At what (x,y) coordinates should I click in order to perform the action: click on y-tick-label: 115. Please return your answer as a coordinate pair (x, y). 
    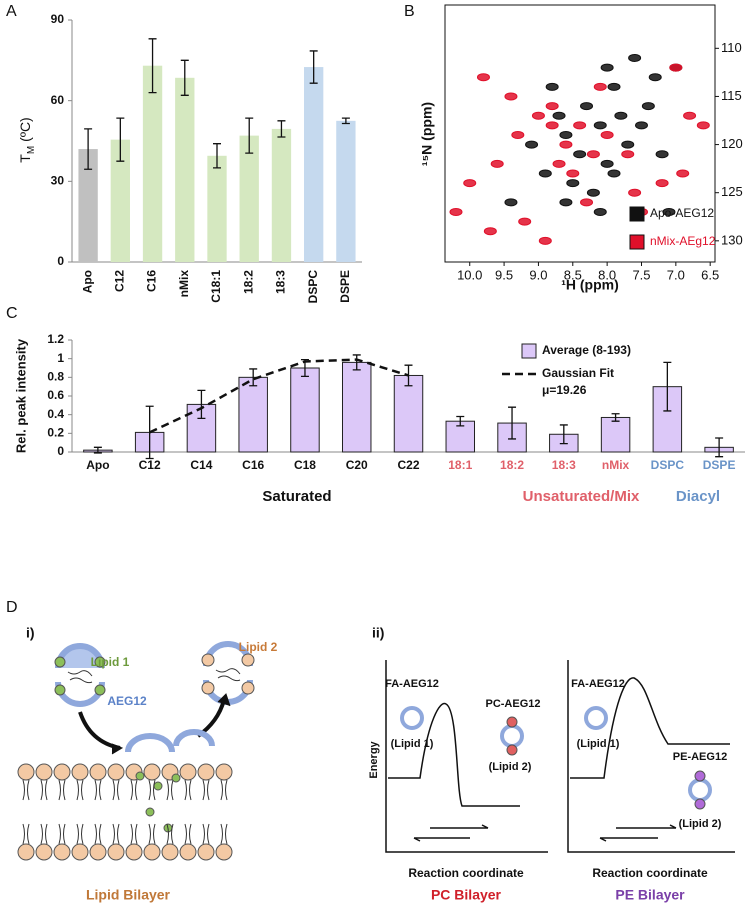
    Looking at the image, I should click on (731, 95).